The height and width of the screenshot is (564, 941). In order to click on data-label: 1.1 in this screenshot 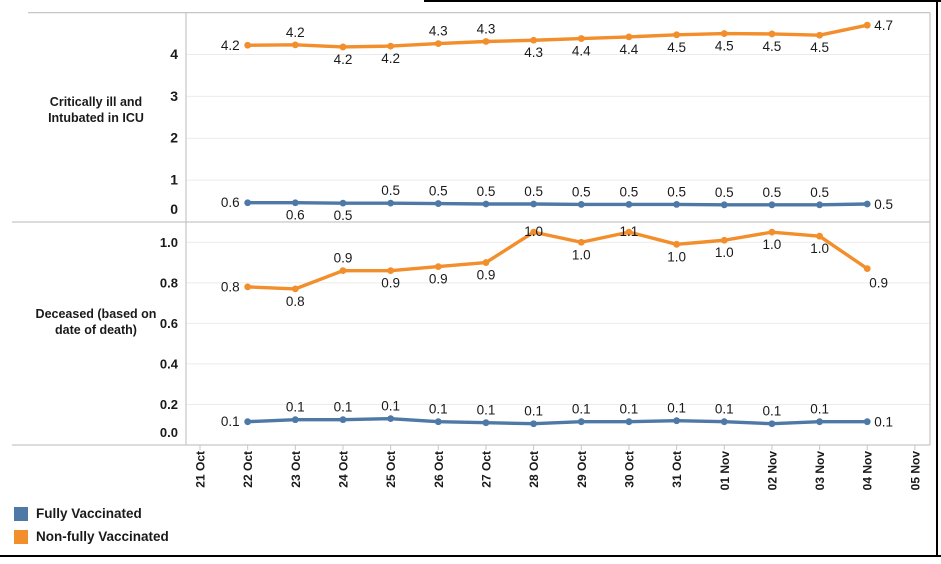, I will do `click(629, 231)`.